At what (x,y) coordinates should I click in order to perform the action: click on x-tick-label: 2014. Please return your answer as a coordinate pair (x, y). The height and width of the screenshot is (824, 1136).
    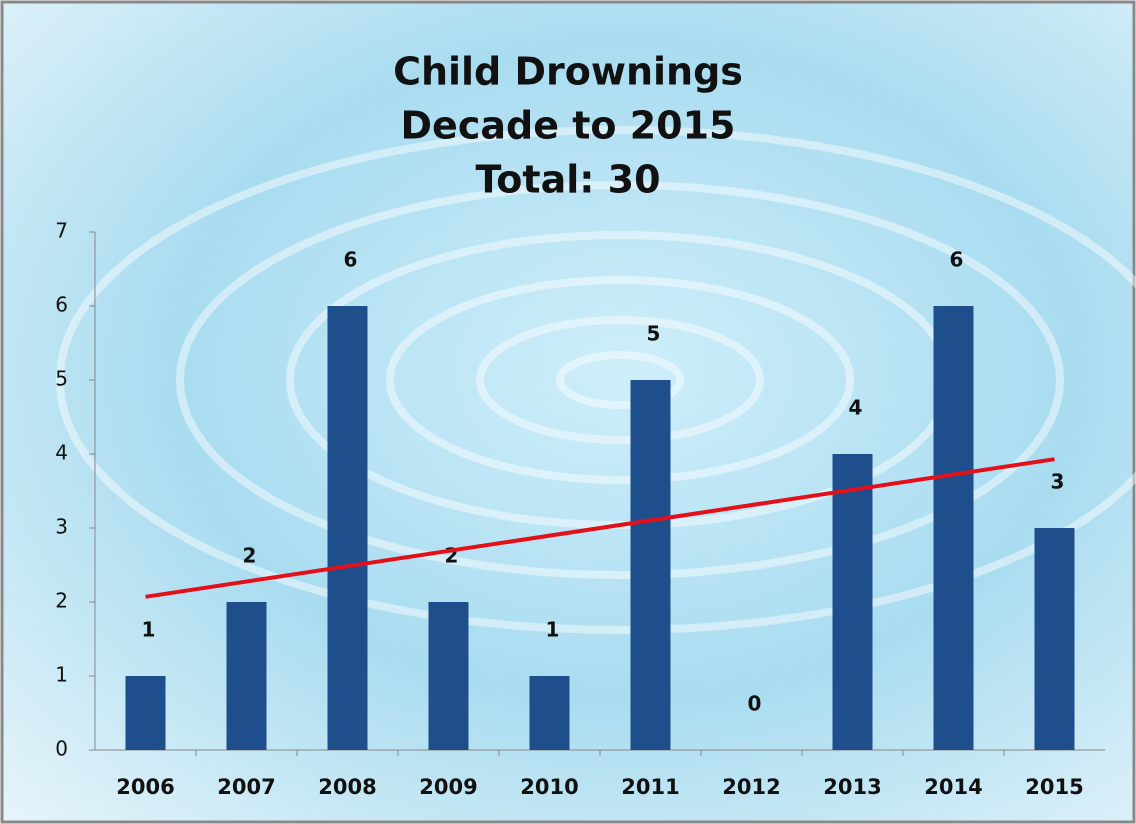
    Looking at the image, I should click on (953, 787).